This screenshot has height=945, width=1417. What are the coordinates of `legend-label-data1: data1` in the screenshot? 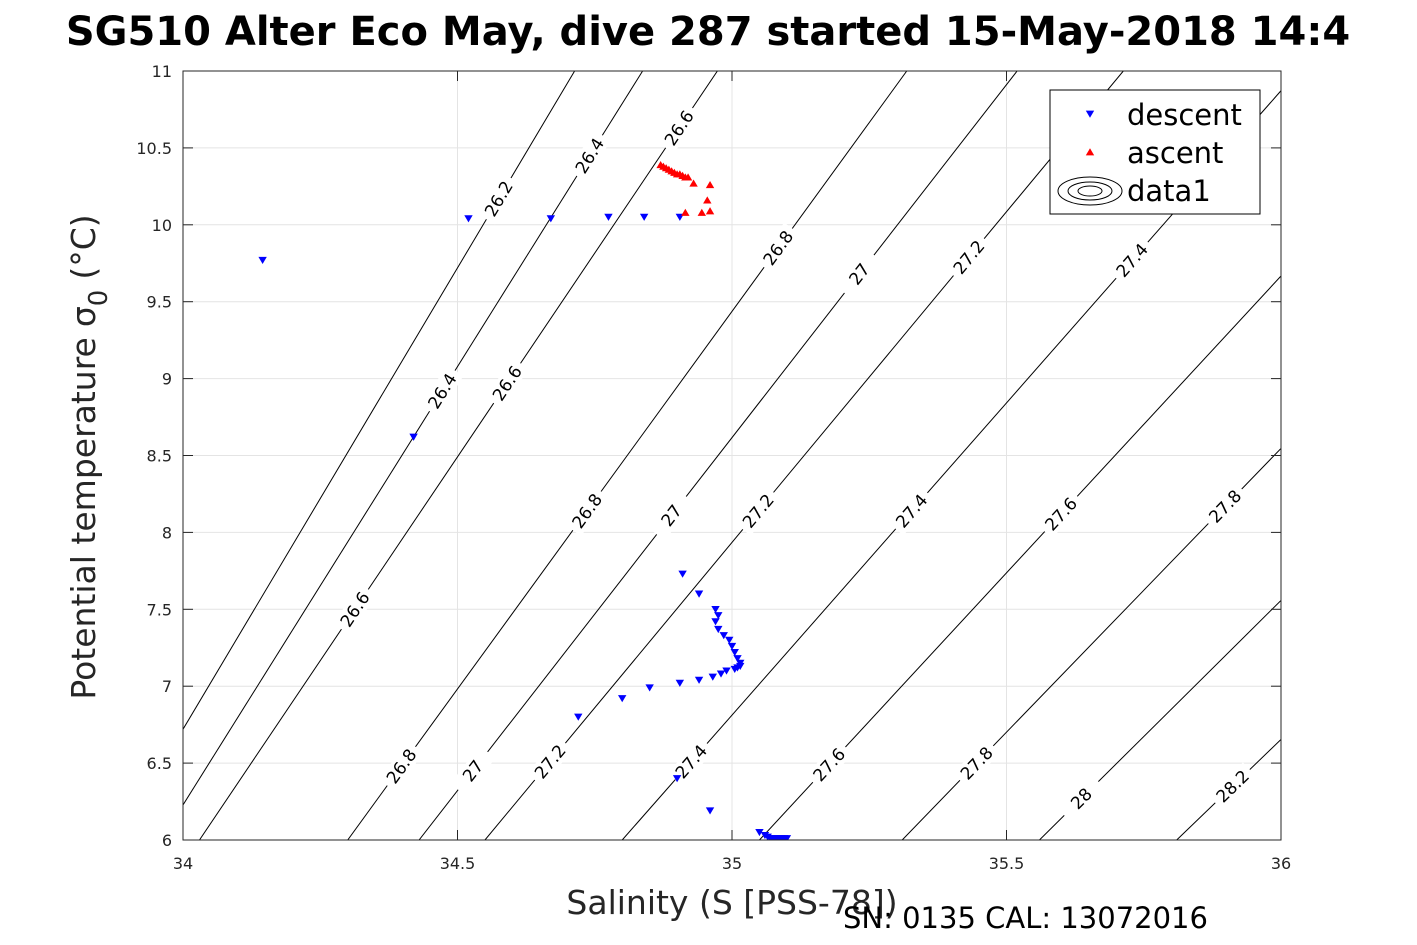 It's located at (1169, 191).